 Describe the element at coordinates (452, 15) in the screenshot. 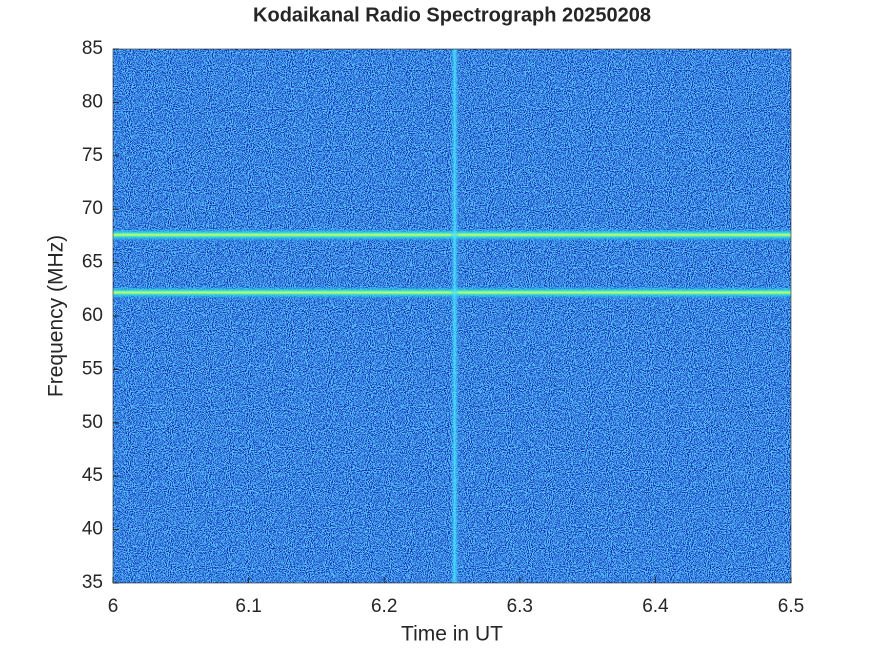

I see `chart-title: Kodaikanal Radio Spectrograph 20250208` at that location.